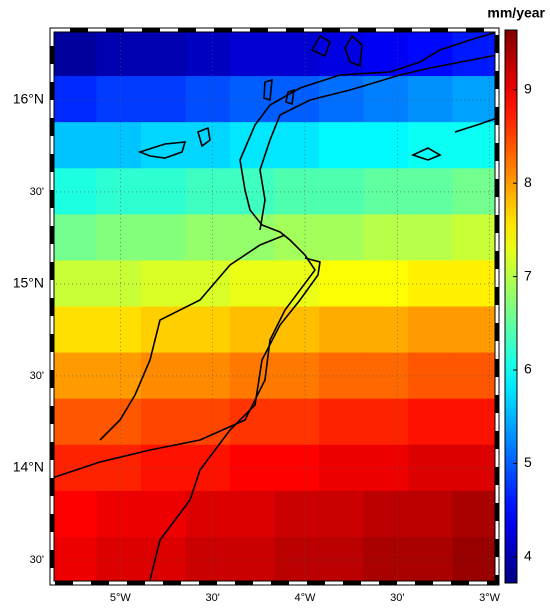  I want to click on colorbar-tick-label: 6, so click(528, 369).